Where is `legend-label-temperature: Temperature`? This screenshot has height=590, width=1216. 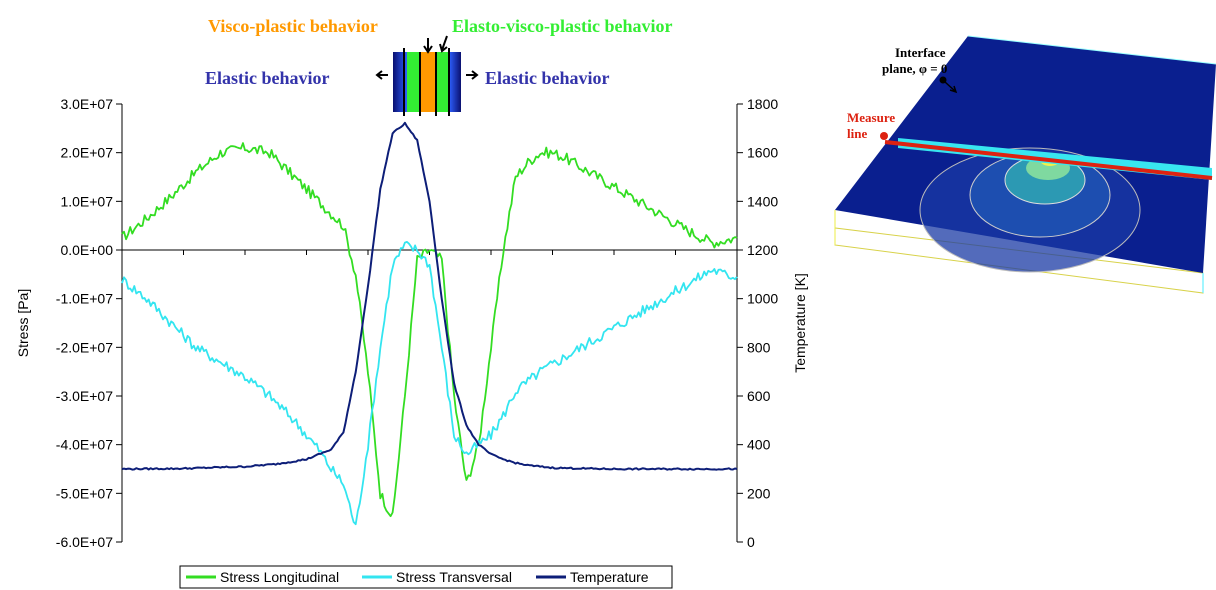 legend-label-temperature: Temperature is located at coordinates (609, 577).